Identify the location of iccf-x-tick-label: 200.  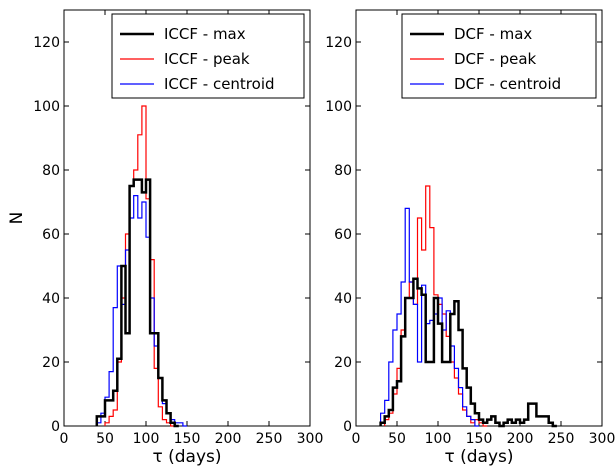
(228, 439).